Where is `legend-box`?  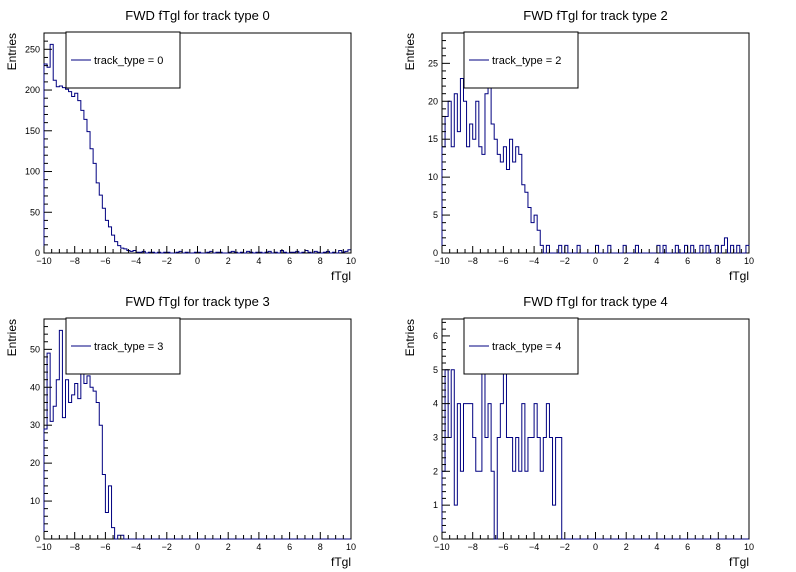 legend-box is located at coordinates (521, 60).